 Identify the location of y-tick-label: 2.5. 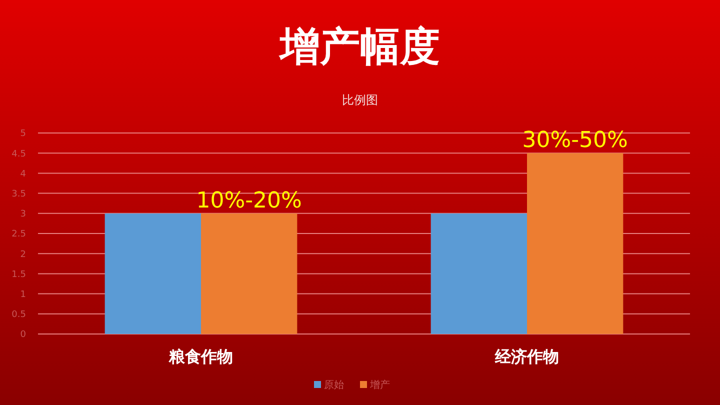
(19, 235).